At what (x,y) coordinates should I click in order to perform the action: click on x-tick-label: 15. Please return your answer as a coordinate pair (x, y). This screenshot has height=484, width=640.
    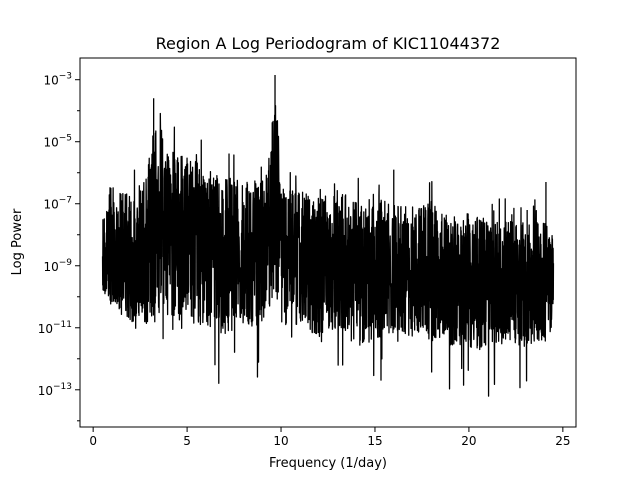
    Looking at the image, I should click on (374, 441).